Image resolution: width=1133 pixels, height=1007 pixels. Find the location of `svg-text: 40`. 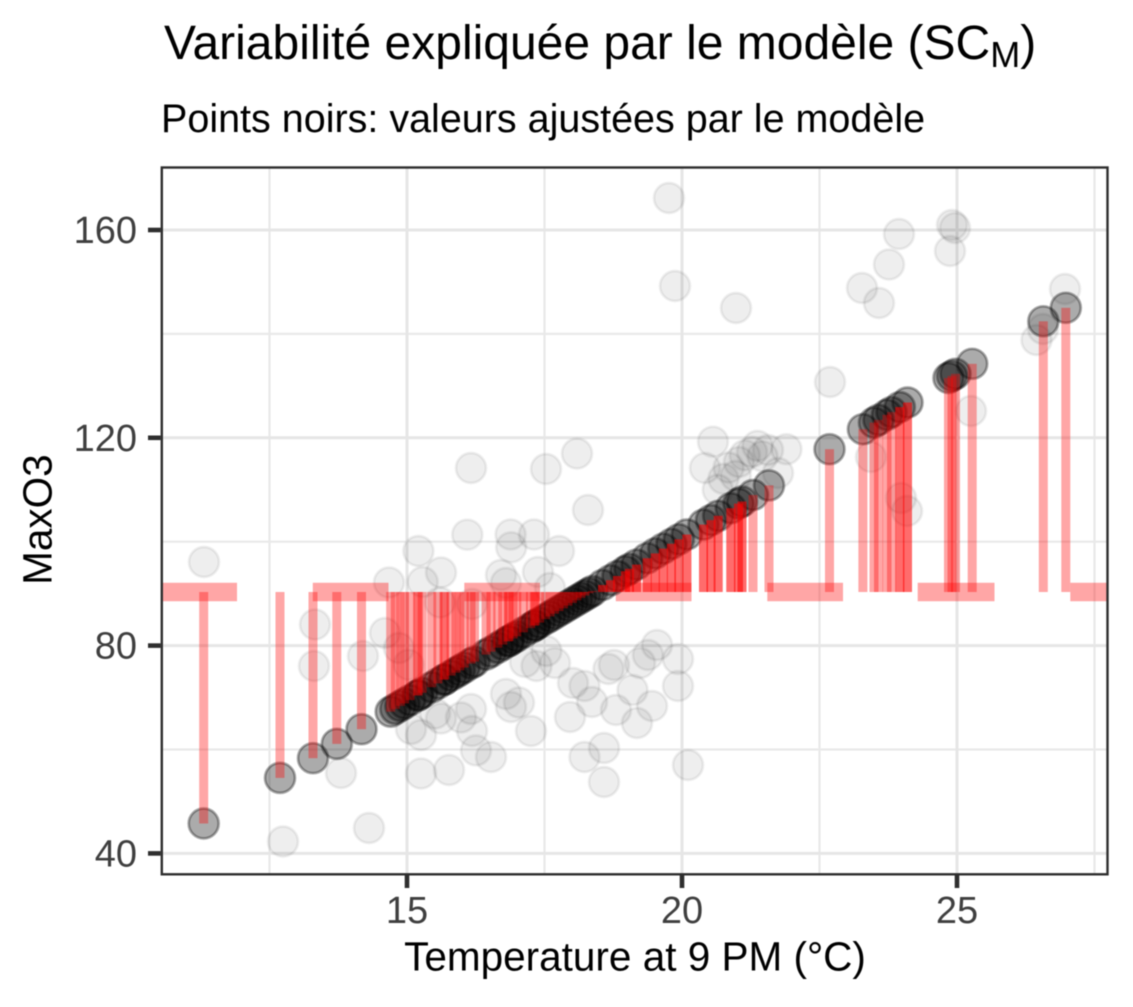

svg-text: 40 is located at coordinates (116, 855).